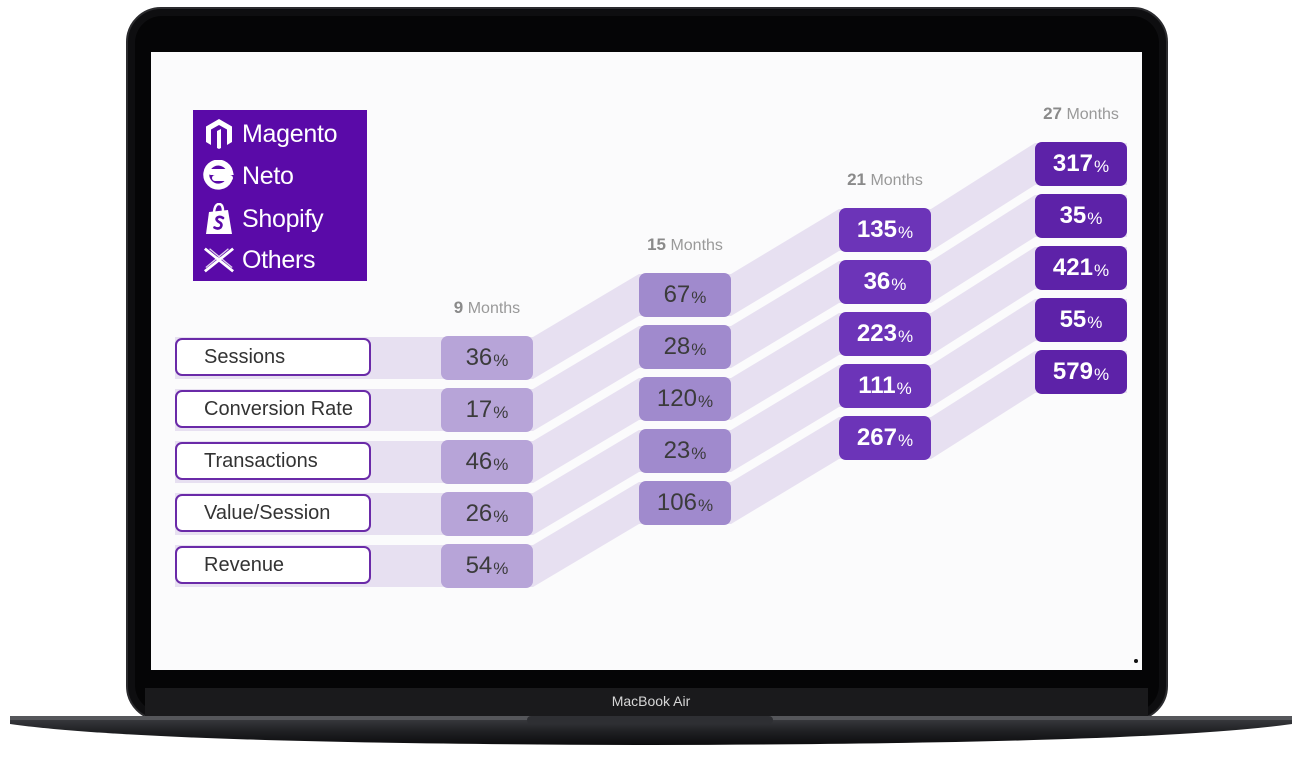 The image size is (1302, 773). I want to click on column-header: 9 Months, so click(487, 308).